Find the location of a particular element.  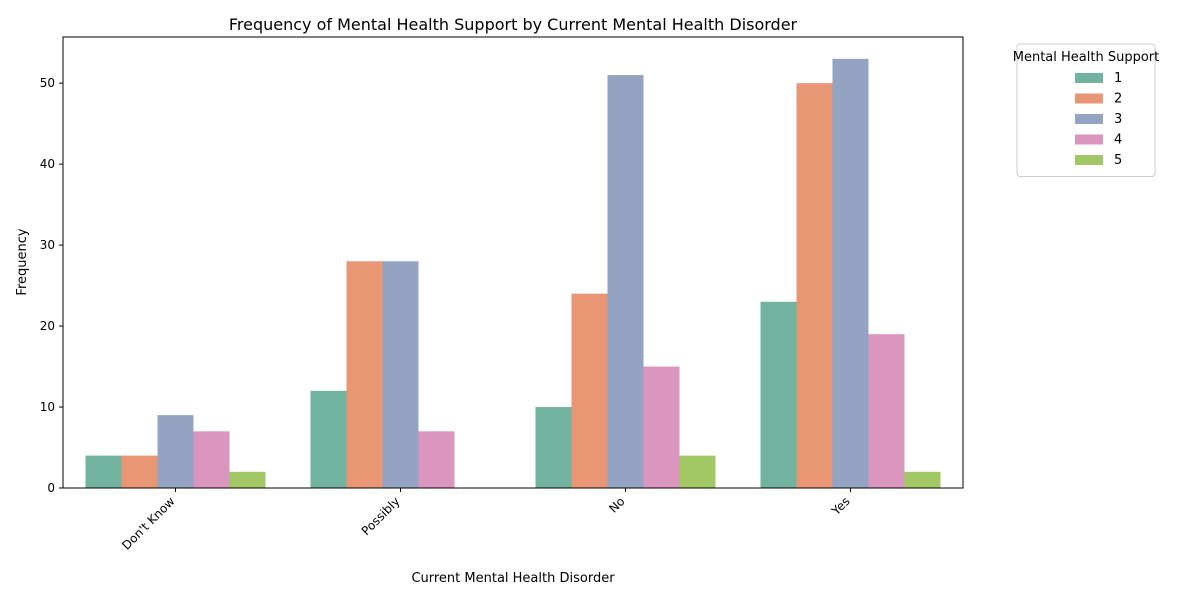

legend-label-1: 1 is located at coordinates (1118, 78).